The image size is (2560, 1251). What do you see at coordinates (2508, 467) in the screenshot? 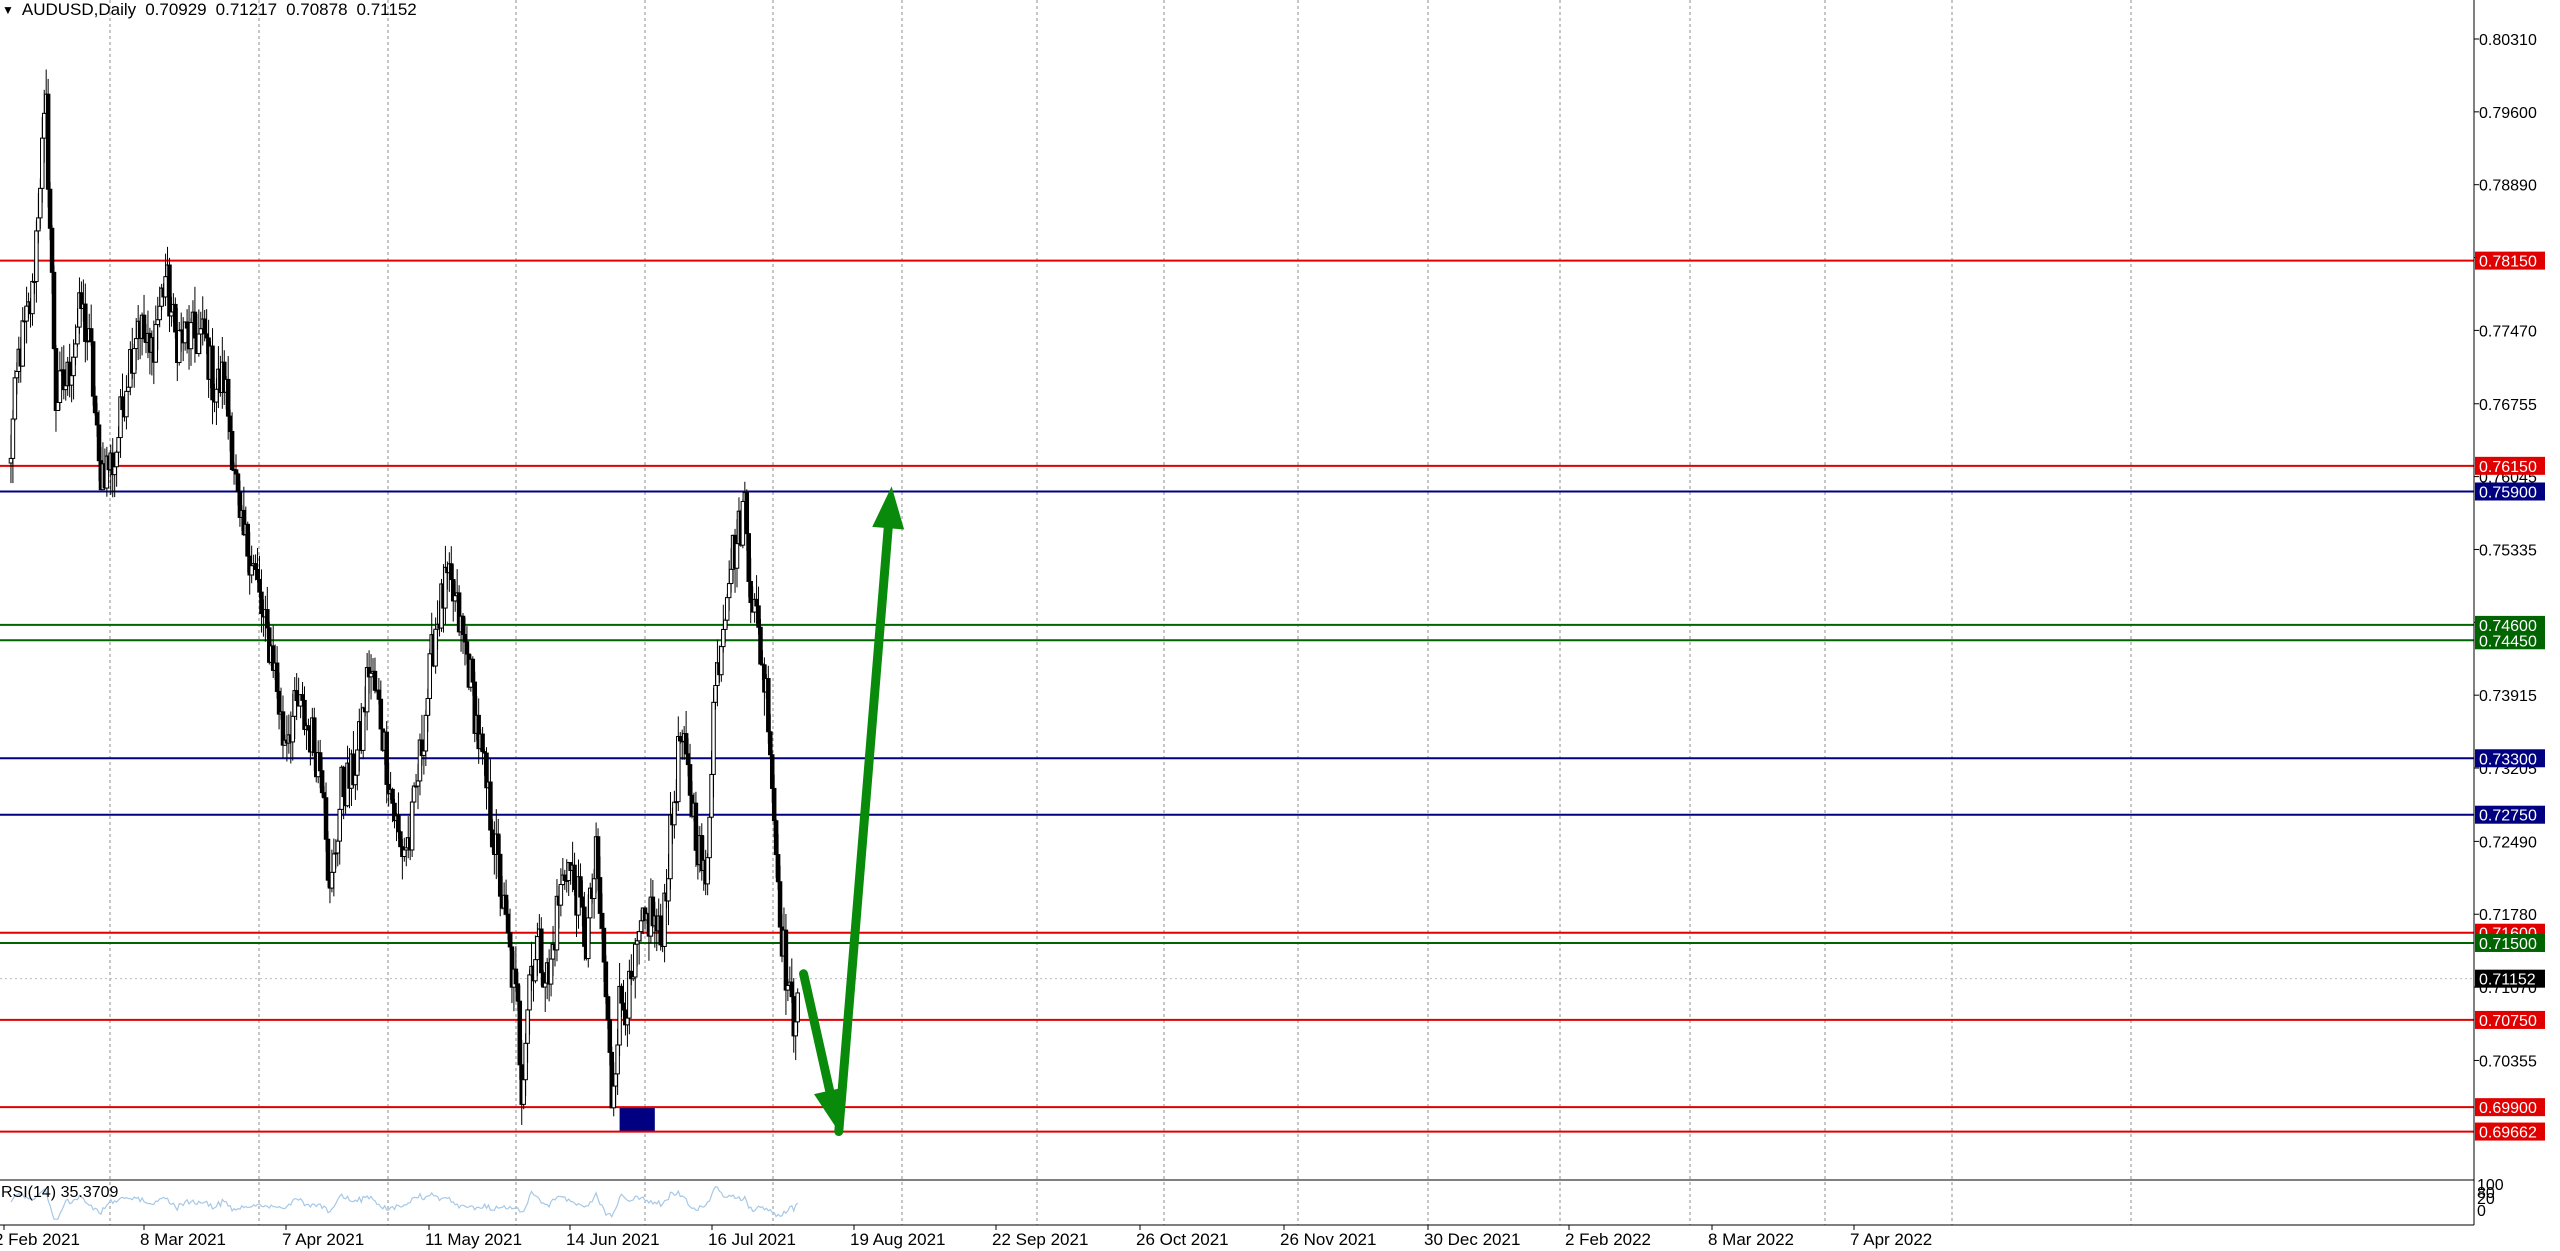
I see `level-price-label: 0.76150` at bounding box center [2508, 467].